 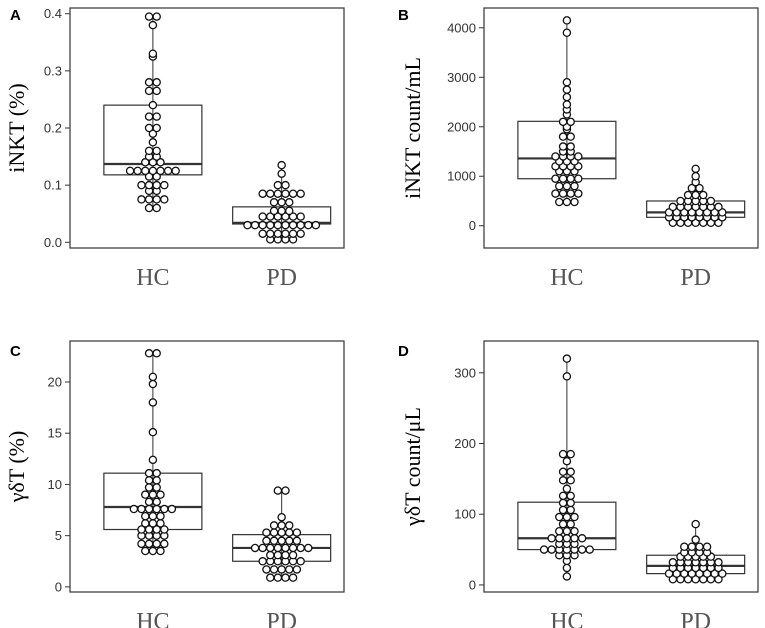 What do you see at coordinates (472, 225) in the screenshot?
I see `y-tick-label: 0` at bounding box center [472, 225].